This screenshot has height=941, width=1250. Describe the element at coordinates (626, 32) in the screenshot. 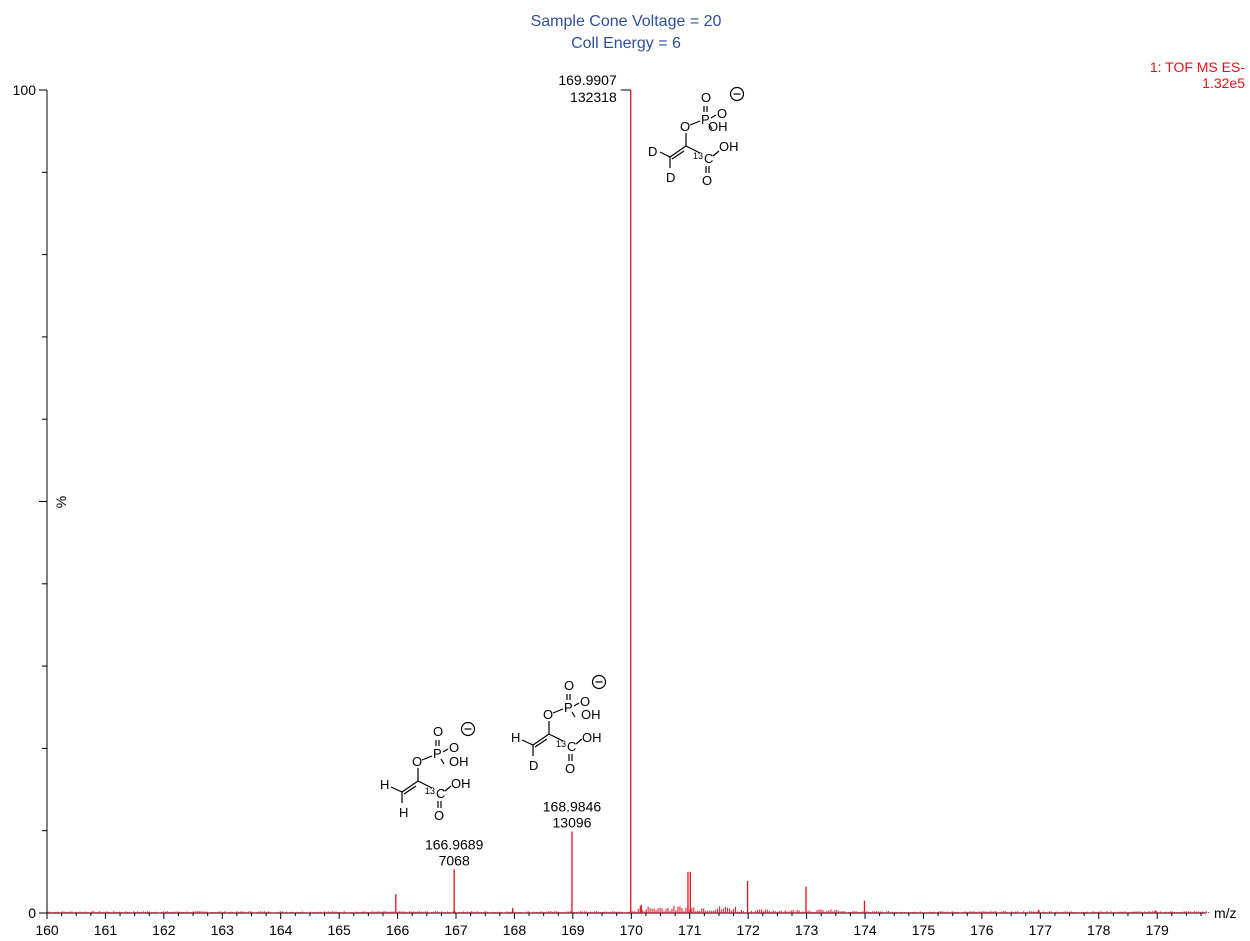

I see `chart-title: Sample Cone Voltage = 20 Coll Energy = 6` at that location.